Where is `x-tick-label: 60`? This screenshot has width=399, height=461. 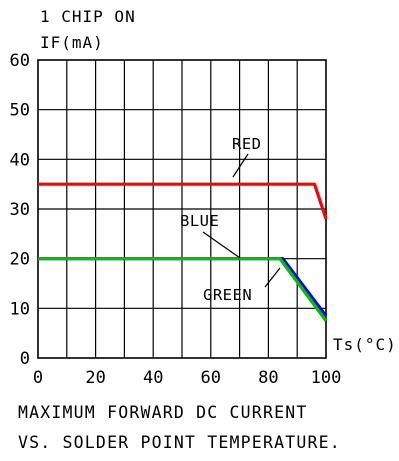 x-tick-label: 60 is located at coordinates (211, 378).